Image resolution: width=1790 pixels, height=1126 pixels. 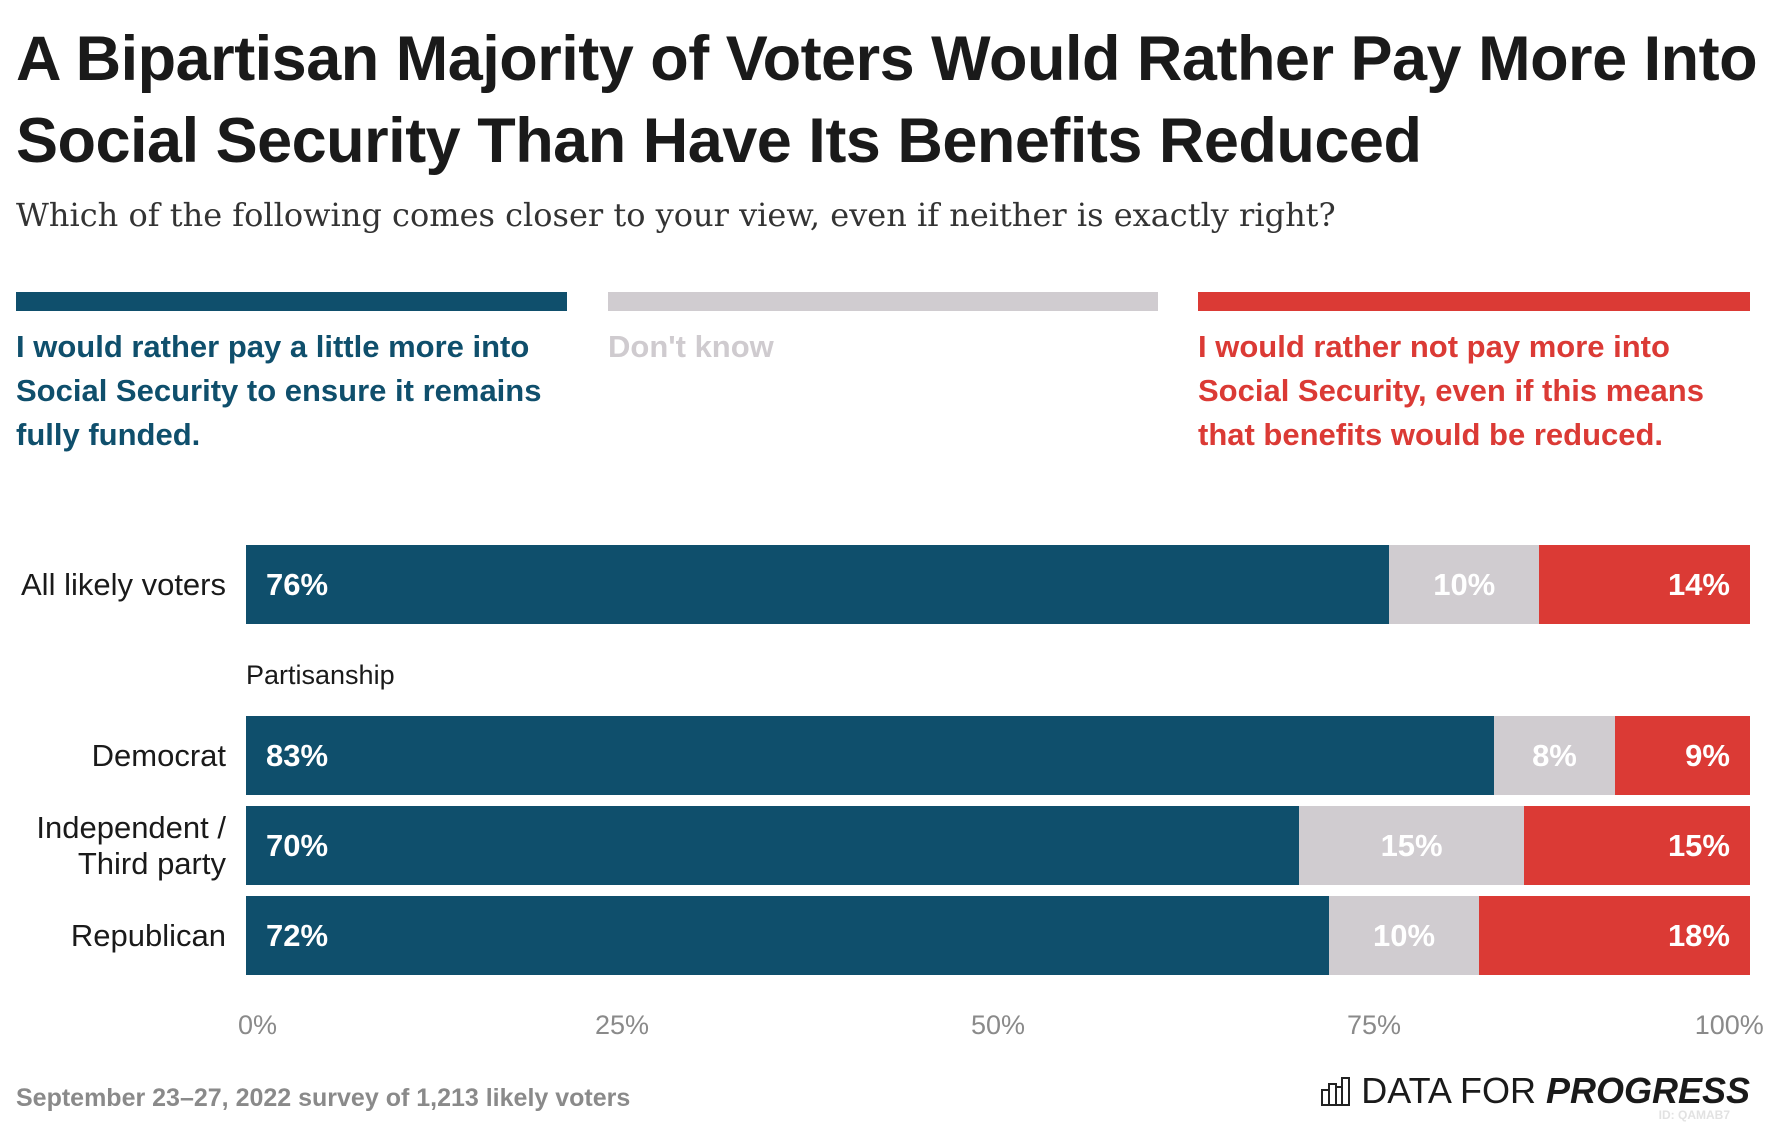 I want to click on bar-row: 72% 10% 18%, so click(x=998, y=935).